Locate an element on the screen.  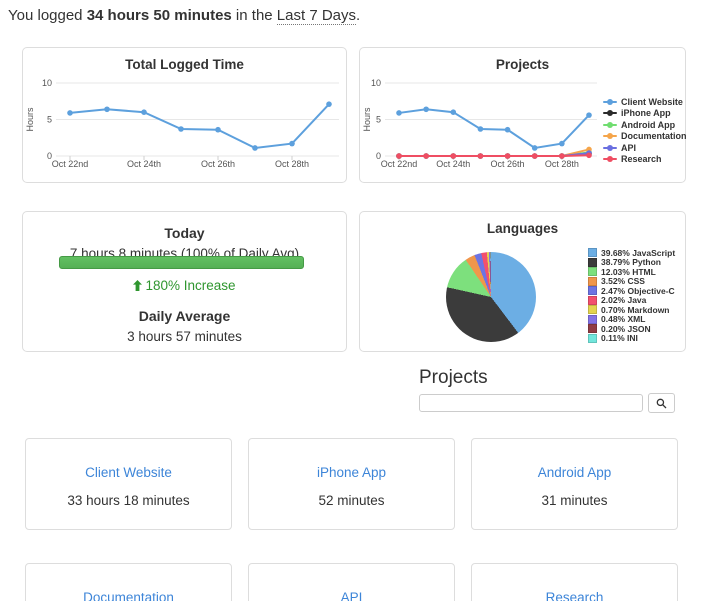
legend-label: iPhone App is located at coordinates (646, 113).